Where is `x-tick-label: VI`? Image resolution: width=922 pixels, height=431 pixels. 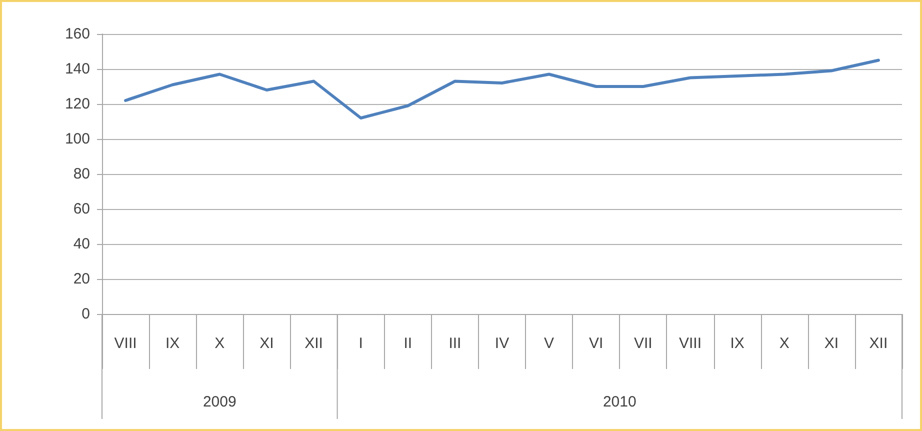
x-tick-label: VI is located at coordinates (596, 343).